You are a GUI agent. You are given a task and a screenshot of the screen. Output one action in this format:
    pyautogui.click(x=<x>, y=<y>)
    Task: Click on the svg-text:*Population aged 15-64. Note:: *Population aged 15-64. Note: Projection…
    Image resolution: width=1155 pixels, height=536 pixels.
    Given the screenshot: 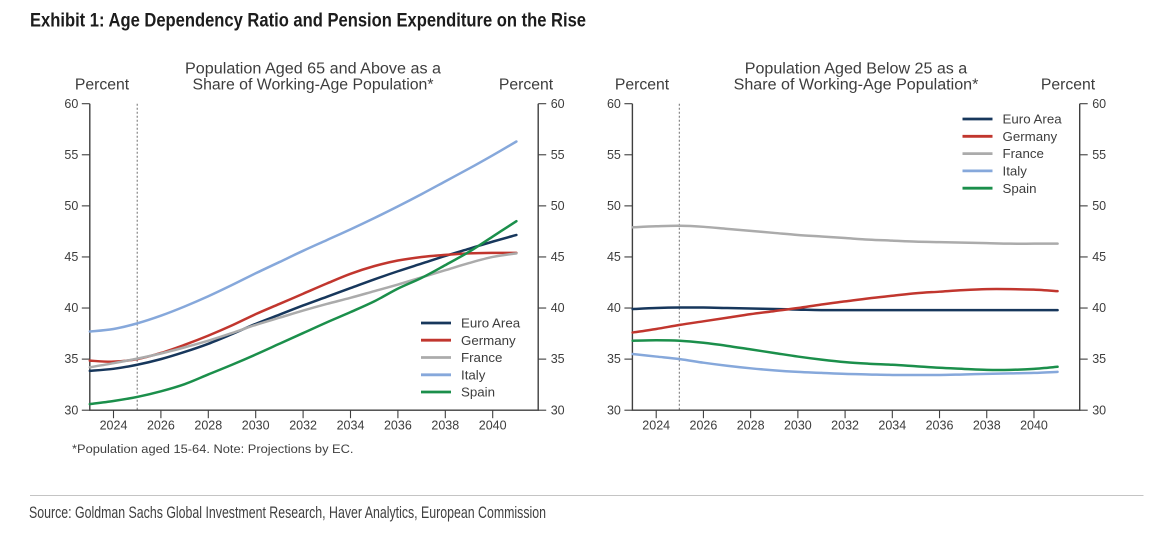 What is the action you would take?
    pyautogui.click(x=213, y=449)
    